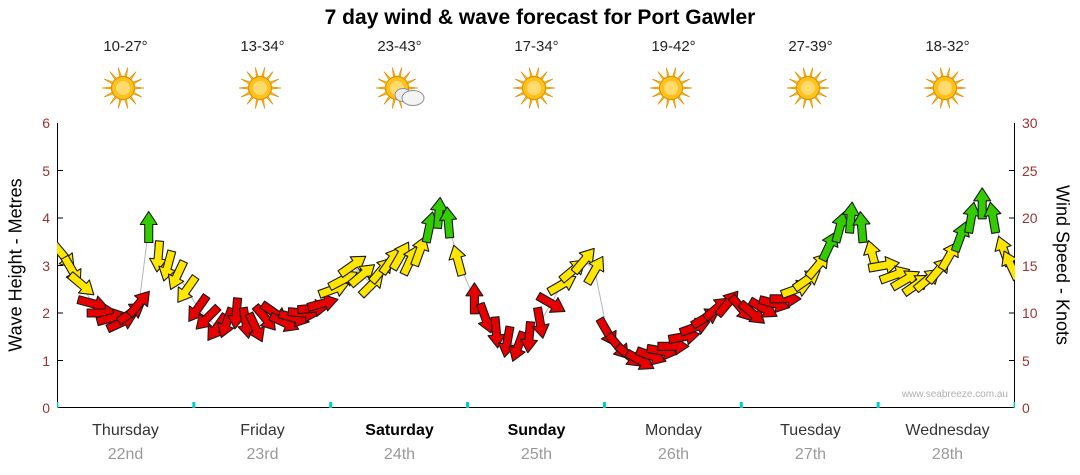 This screenshot has height=475, width=1080. I want to click on day-column-monday: 19-42° Monday 26th, so click(673, 256).